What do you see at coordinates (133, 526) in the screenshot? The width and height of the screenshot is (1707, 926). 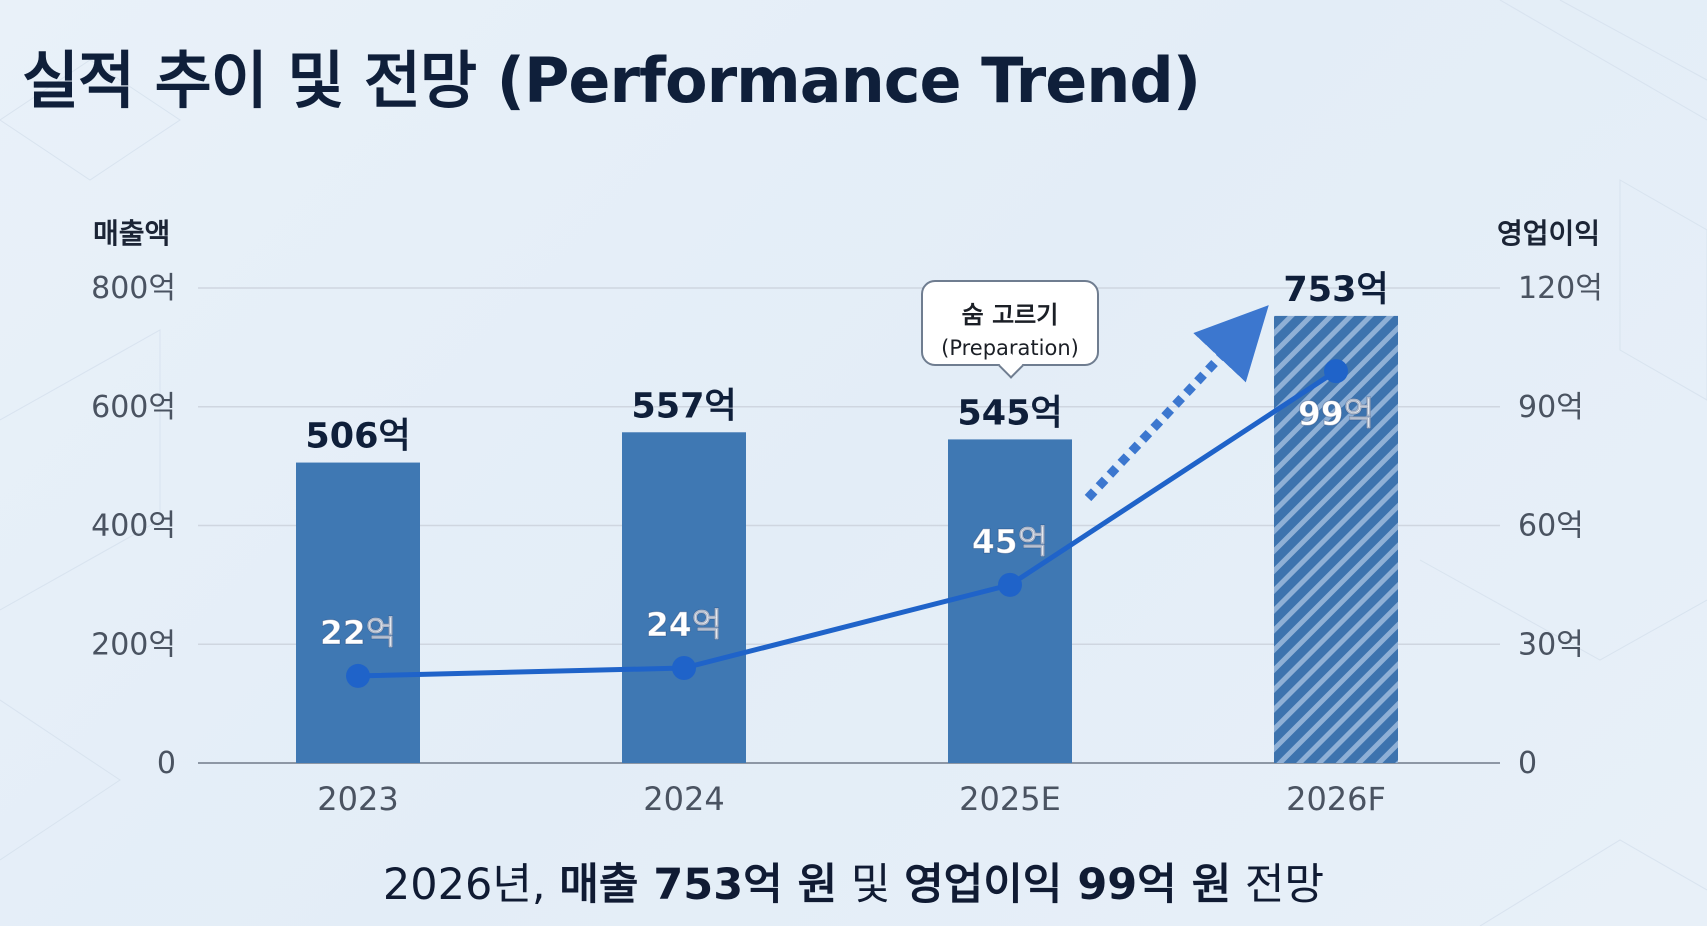 I see `y-tick-label-left: 400억` at bounding box center [133, 526].